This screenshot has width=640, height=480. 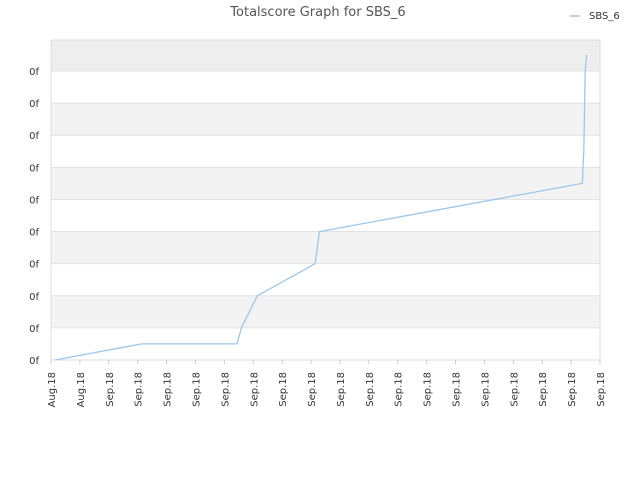 I want to click on grid-band-top, so click(x=325, y=55).